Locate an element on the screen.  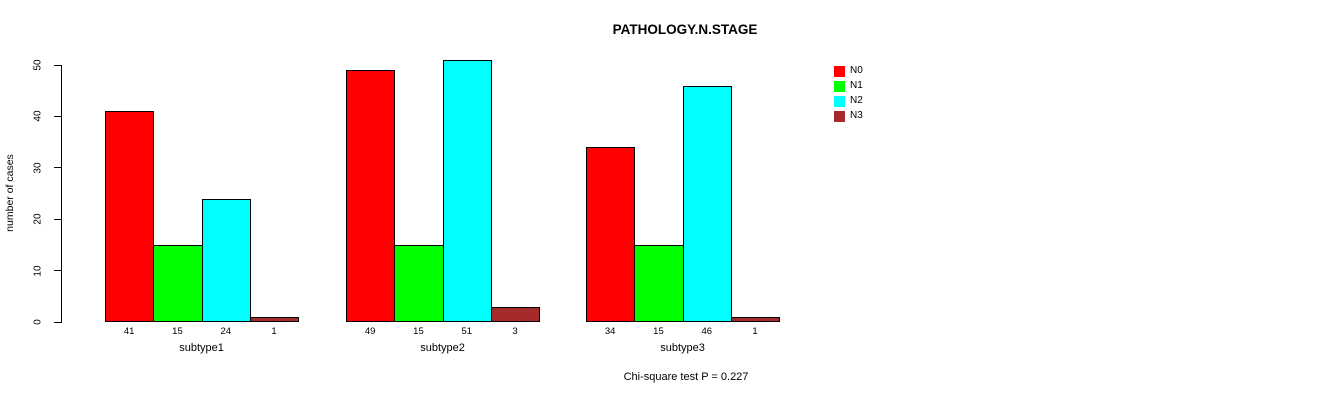
bar-N1-subtype1 is located at coordinates (178, 283).